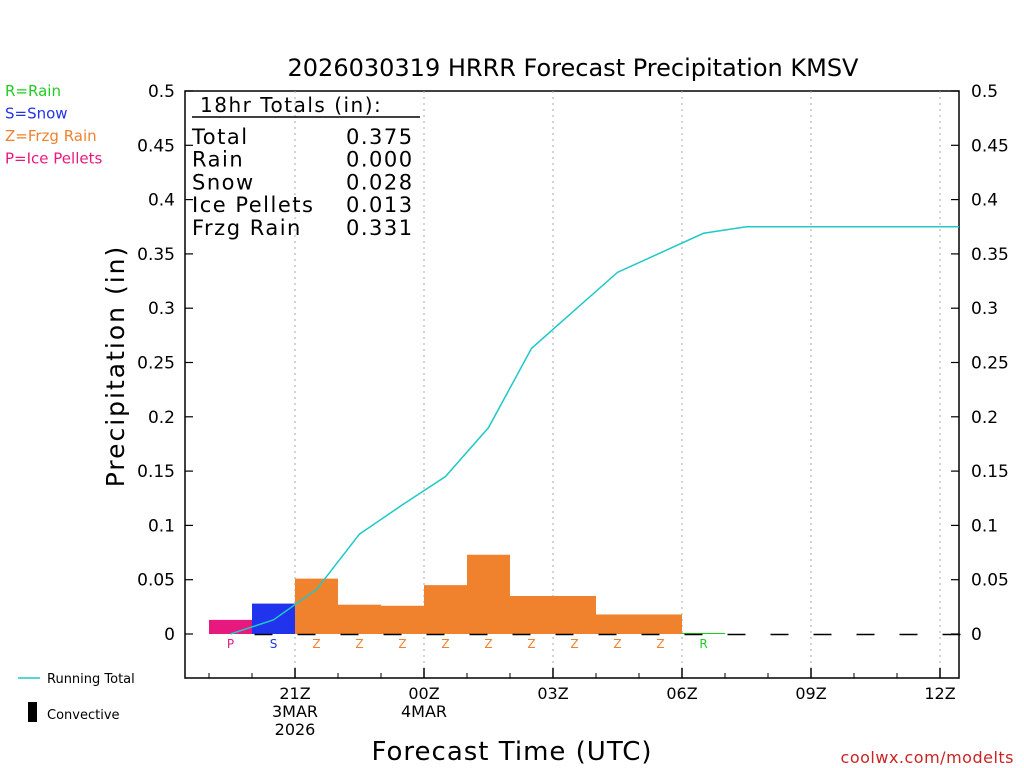  What do you see at coordinates (295, 711) in the screenshot?
I see `x-tick-label: 3MAR` at bounding box center [295, 711].